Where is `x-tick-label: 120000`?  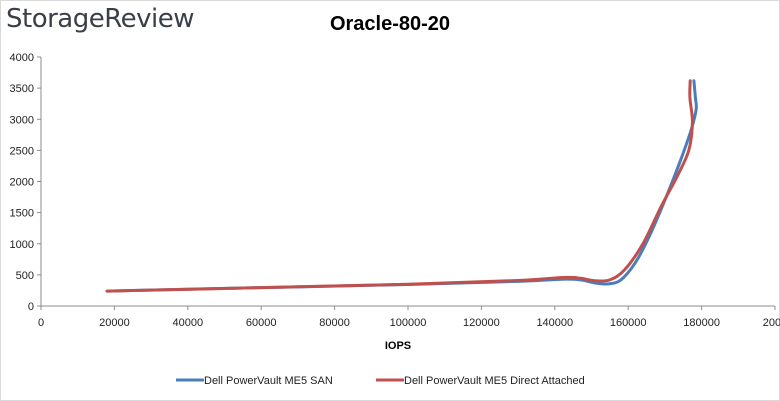
x-tick-label: 120000 is located at coordinates (481, 323).